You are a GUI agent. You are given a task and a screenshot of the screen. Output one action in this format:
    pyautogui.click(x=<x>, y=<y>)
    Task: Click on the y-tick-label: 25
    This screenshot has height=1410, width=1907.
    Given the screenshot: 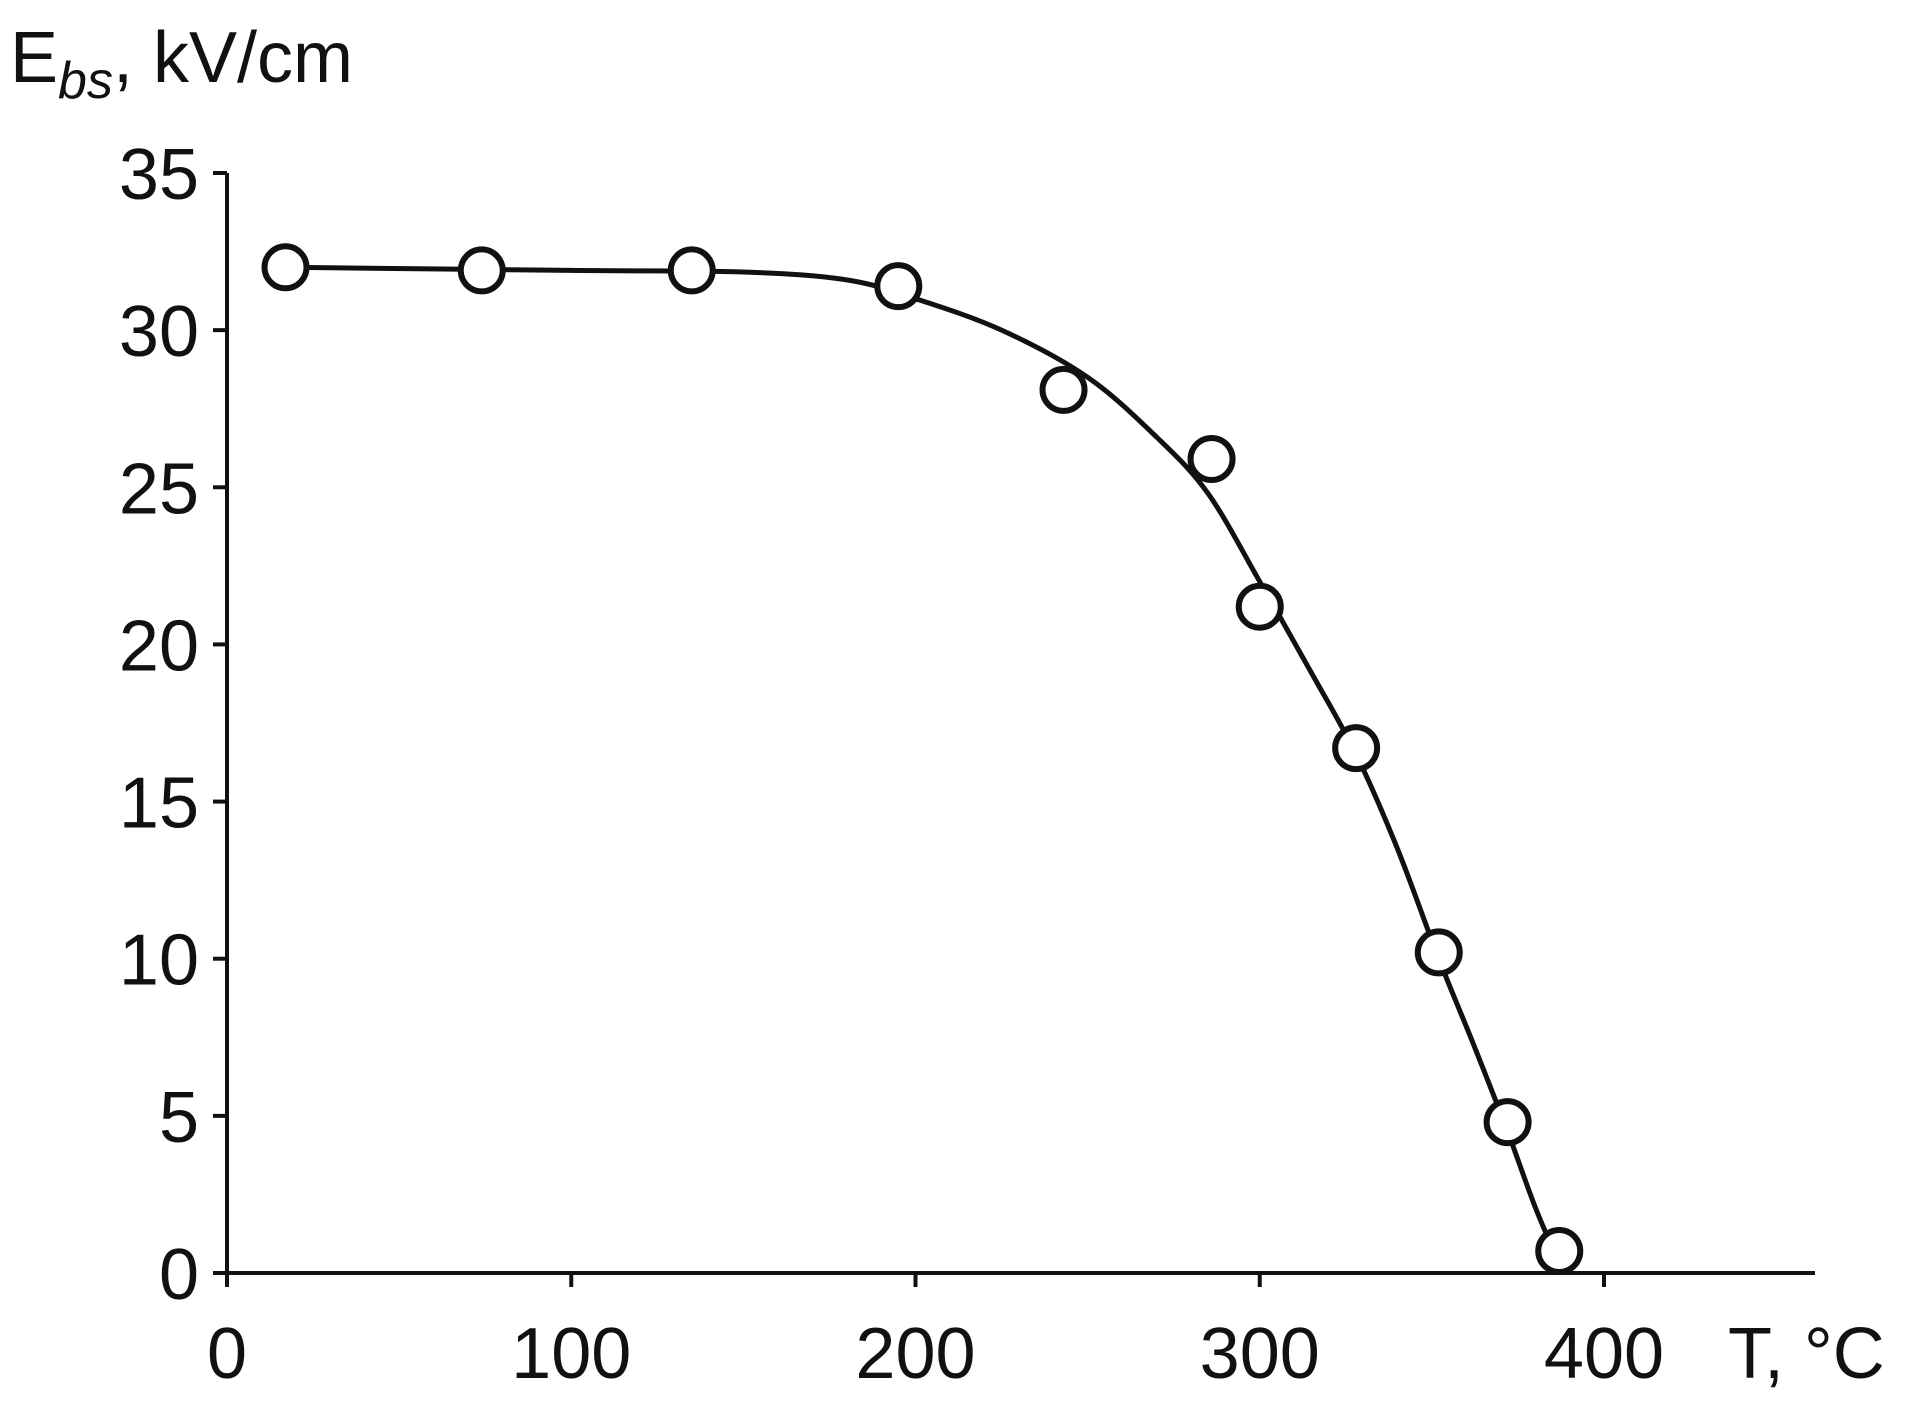 What is the action you would take?
    pyautogui.click(x=159, y=489)
    